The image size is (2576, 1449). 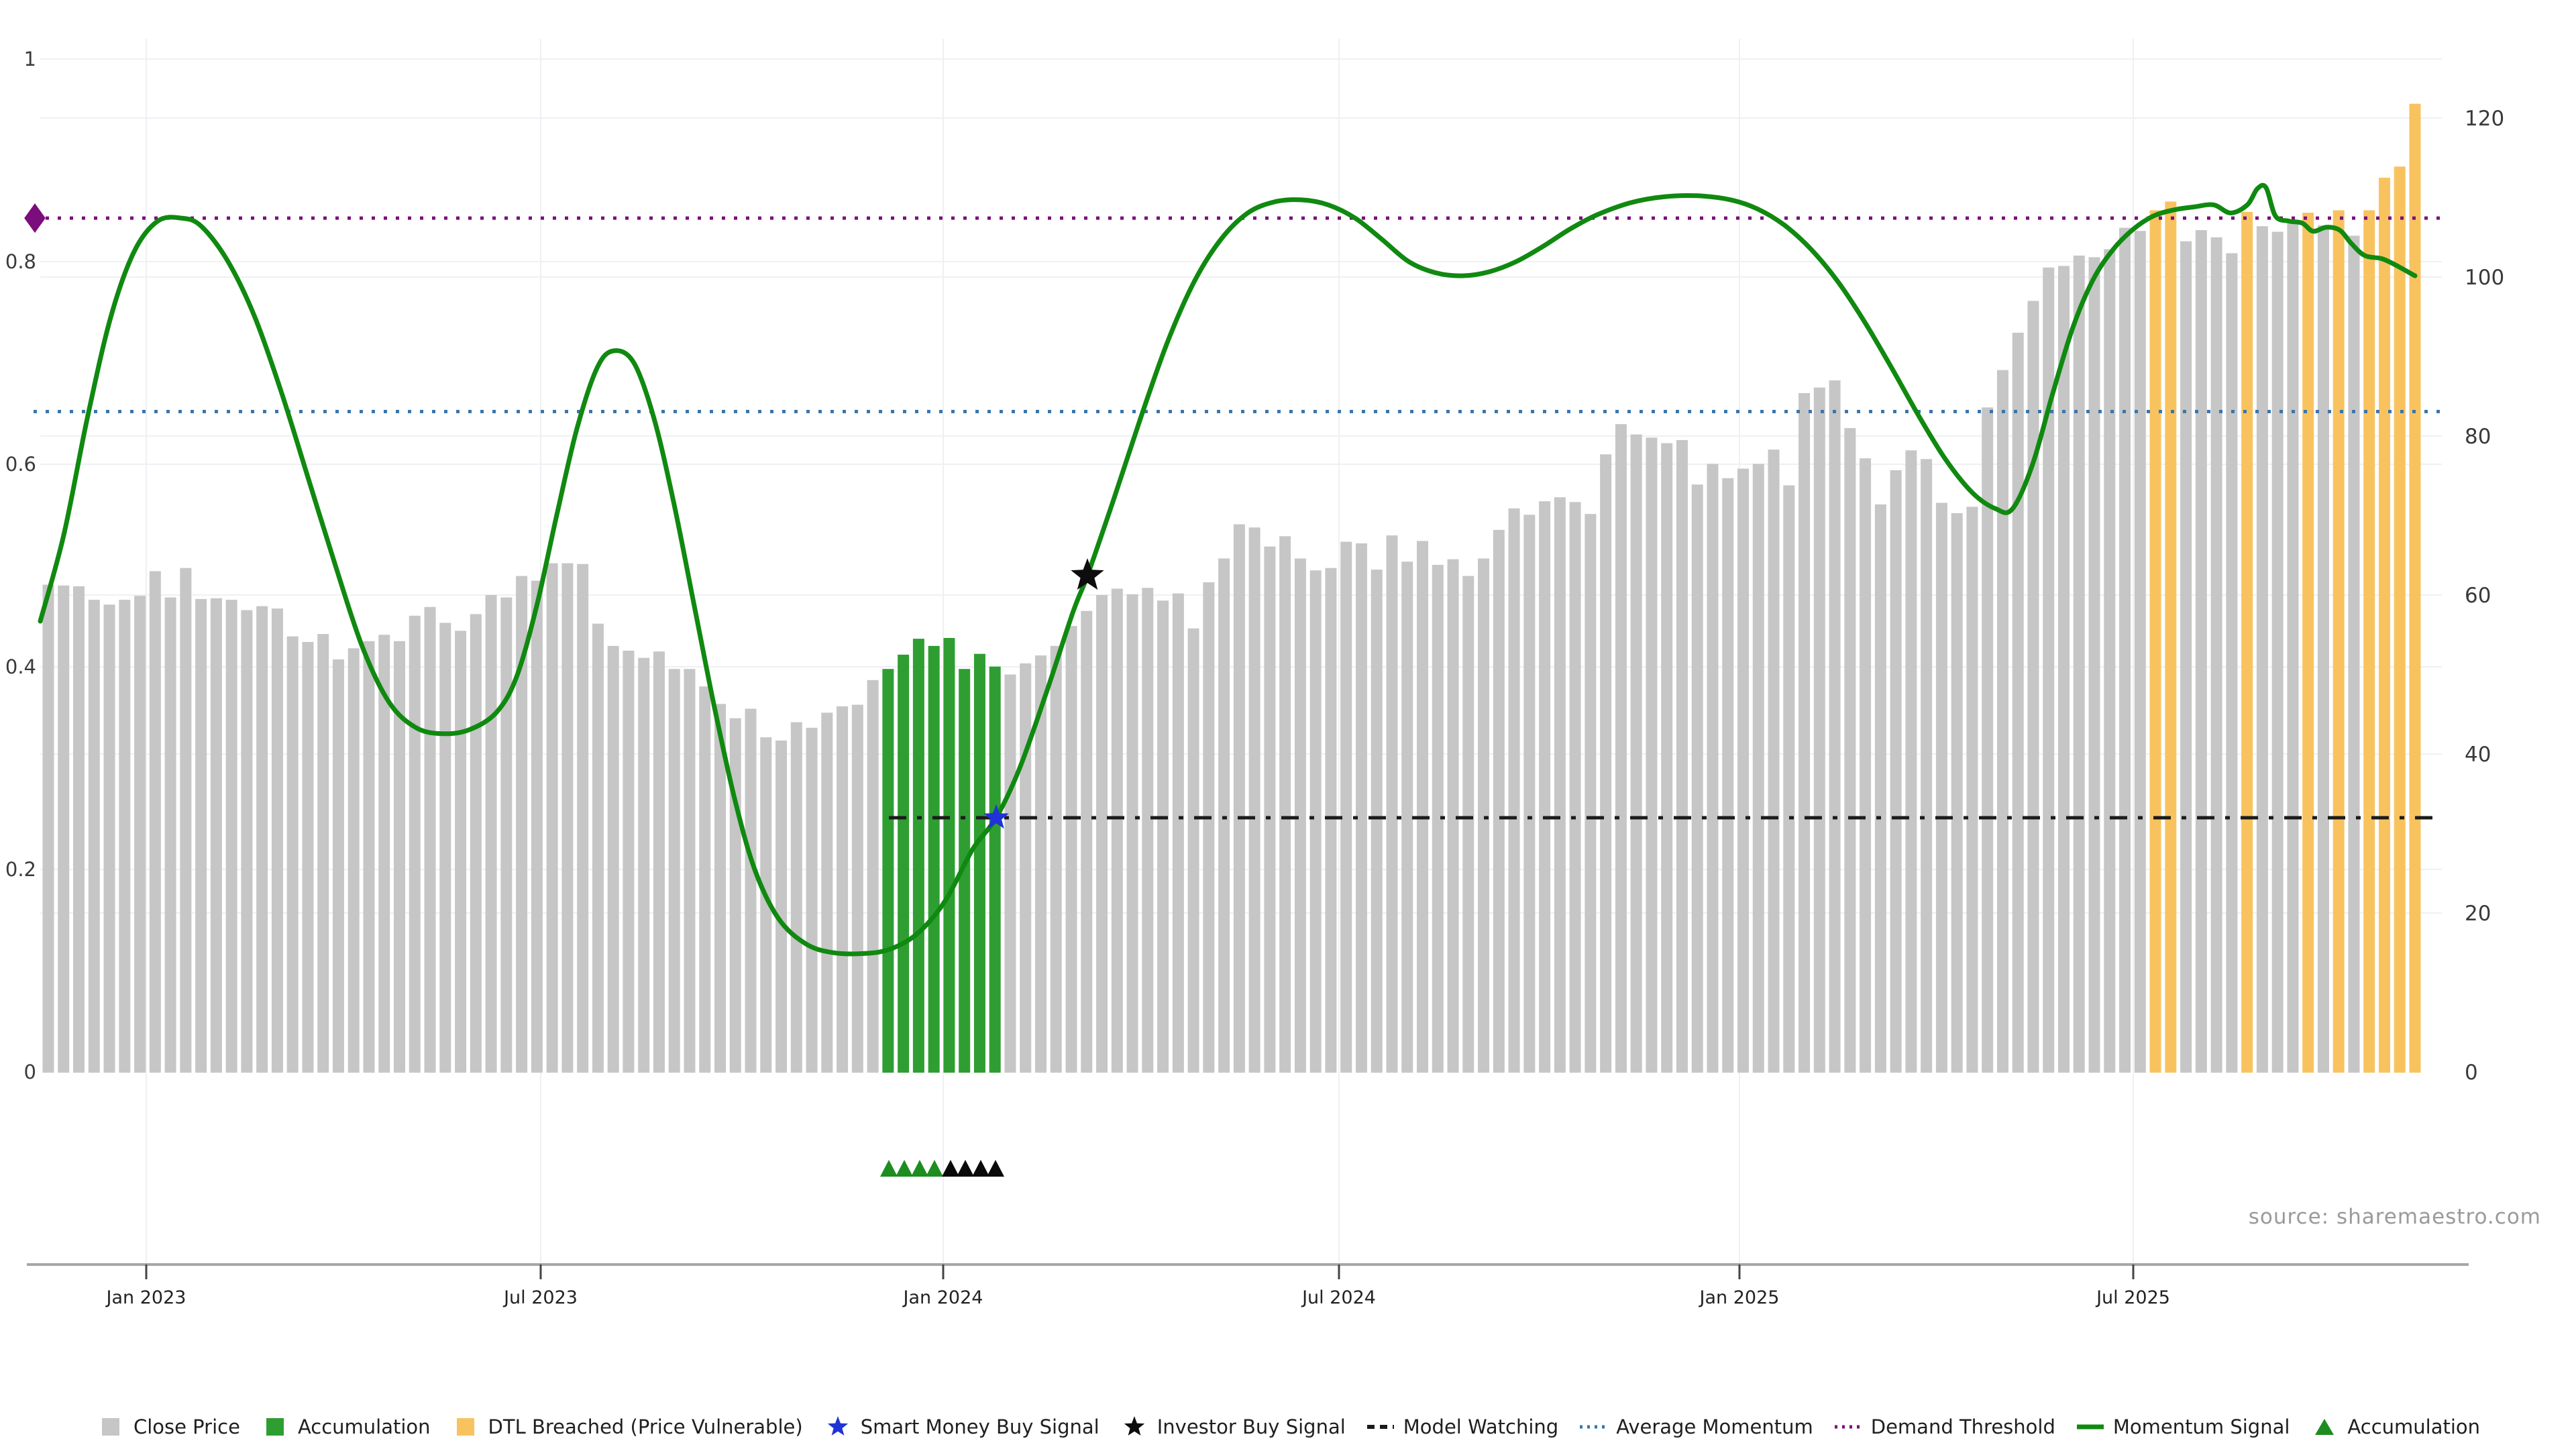 I want to click on right-tick-label: 40, so click(x=2478, y=755).